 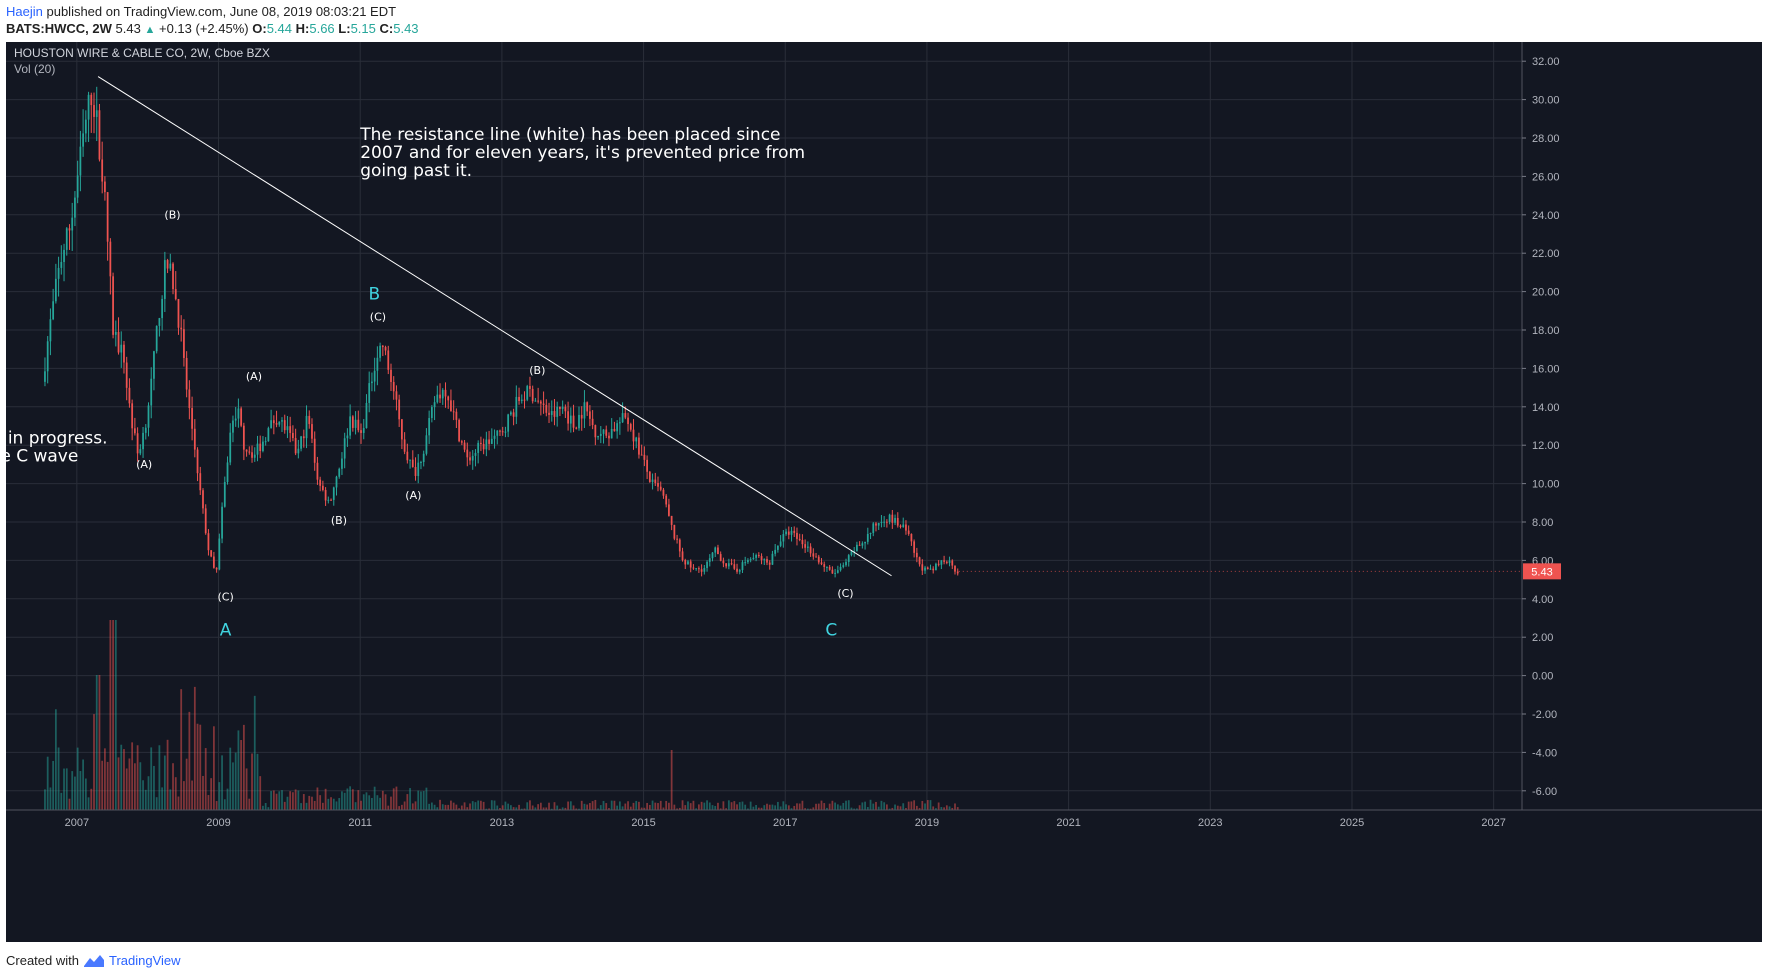 What do you see at coordinates (24, 11) in the screenshot?
I see `author-link: Haejin` at bounding box center [24, 11].